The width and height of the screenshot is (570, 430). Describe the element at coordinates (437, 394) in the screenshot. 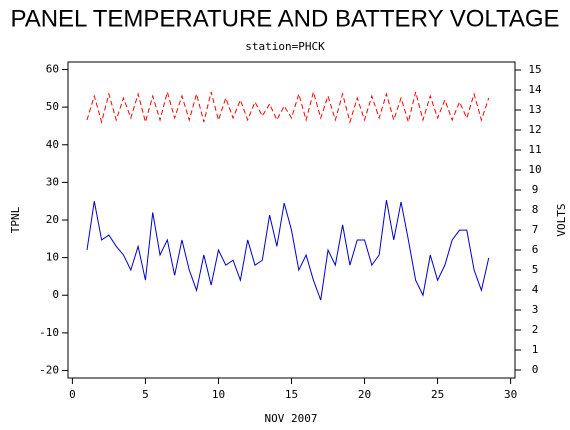

I see `x-tick-label: 25` at that location.